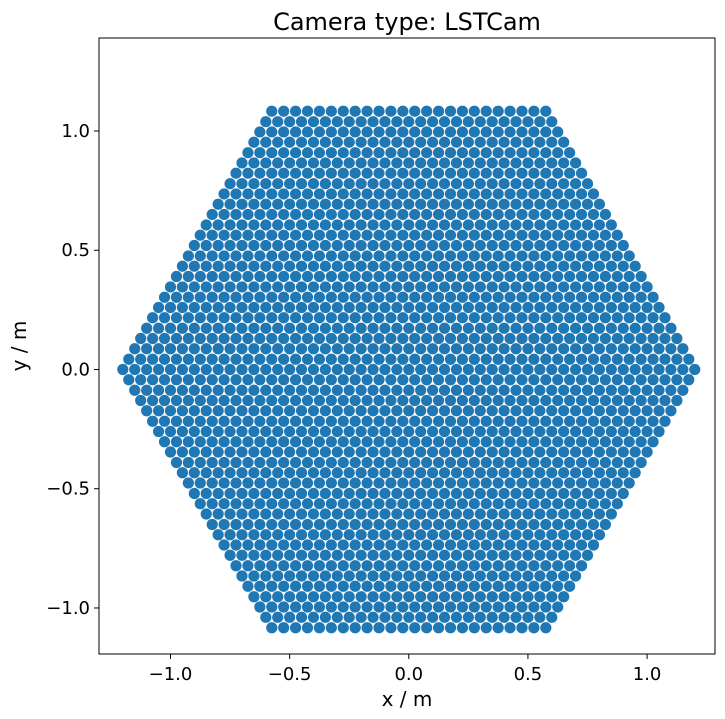 The width and height of the screenshot is (725, 719). I want to click on y-tick-label: 0.0, so click(75, 369).